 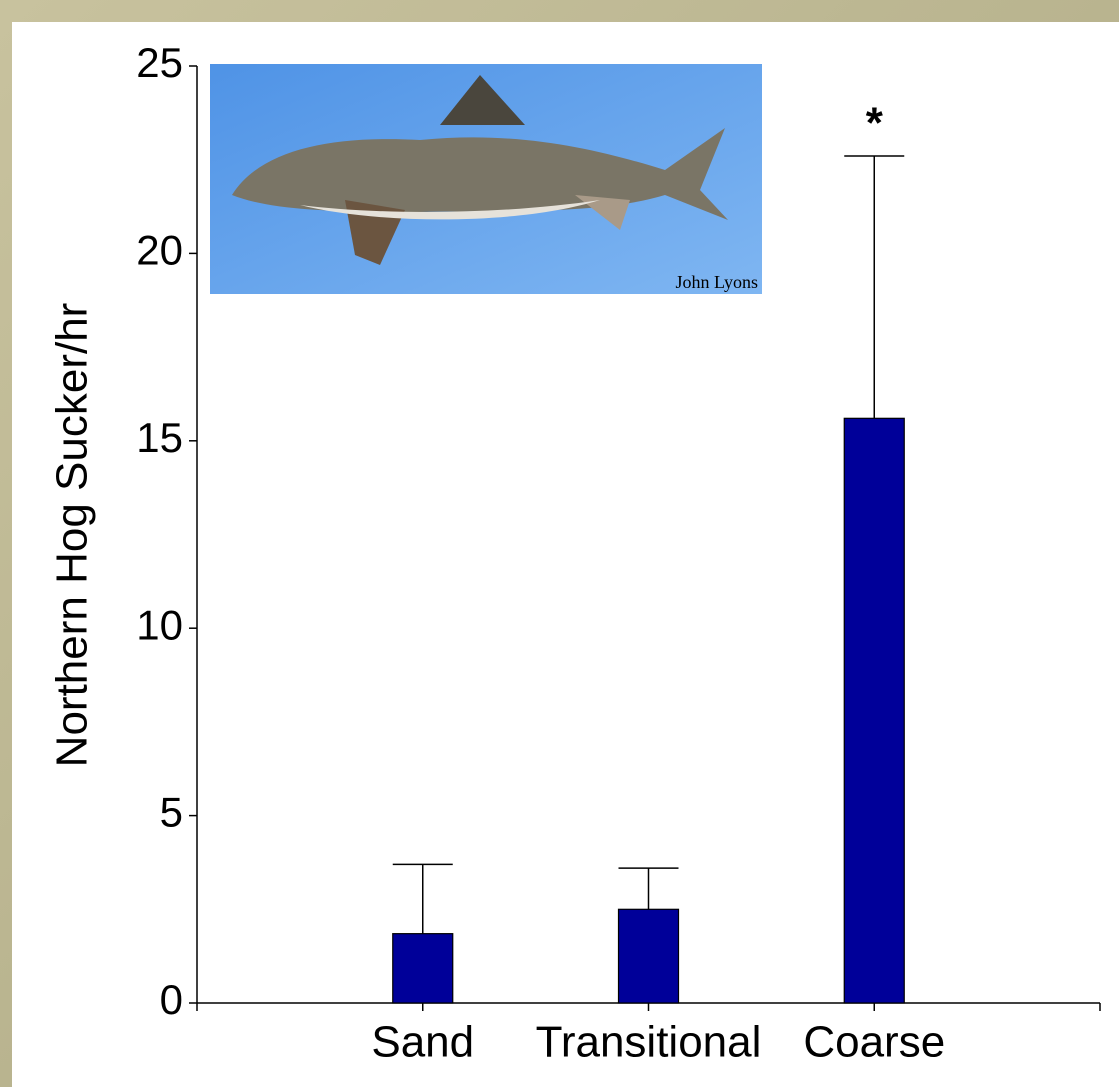 I want to click on annotation: *, so click(x=875, y=123).